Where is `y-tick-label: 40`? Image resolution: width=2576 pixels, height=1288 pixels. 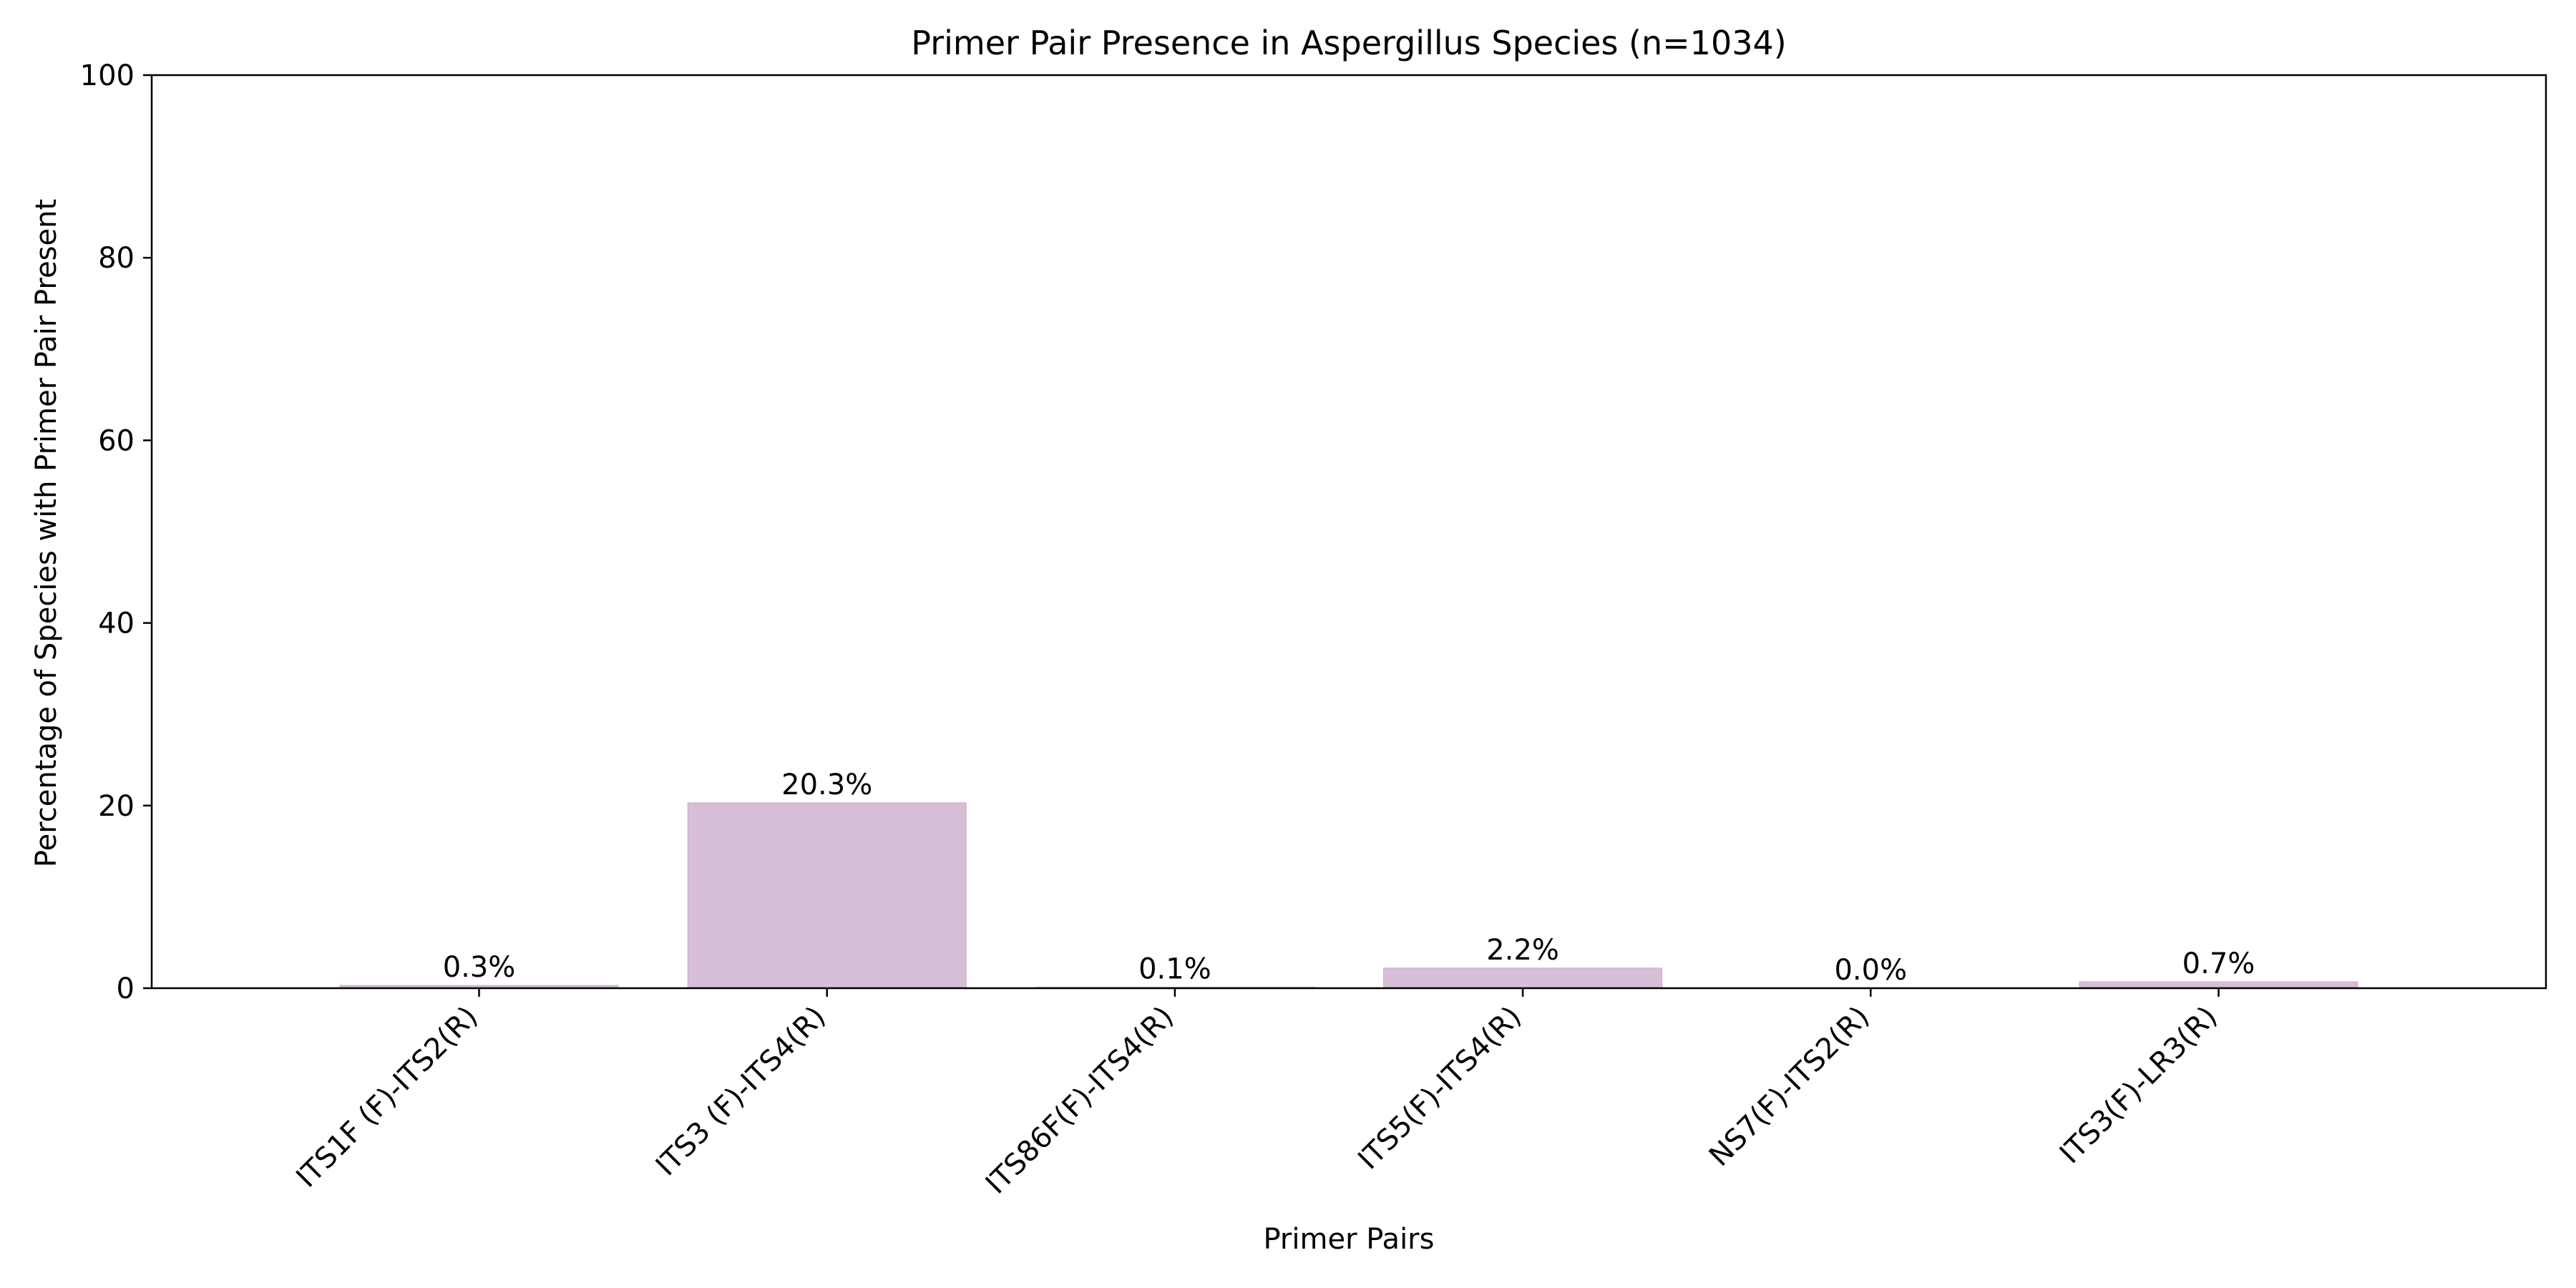 y-tick-label: 40 is located at coordinates (116, 624).